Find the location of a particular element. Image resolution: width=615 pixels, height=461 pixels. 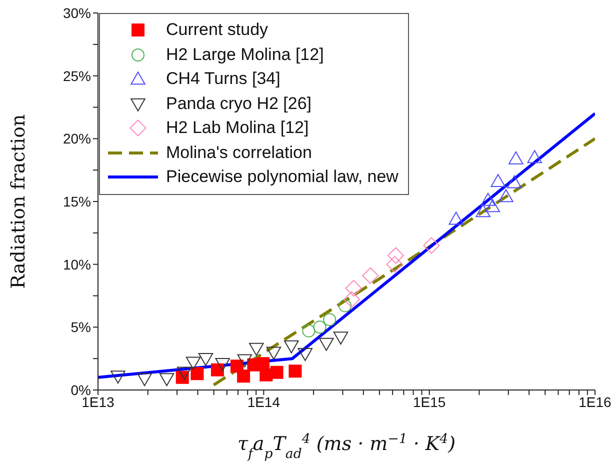

legend-label: Panda cryo H2 [26] is located at coordinates (239, 103).